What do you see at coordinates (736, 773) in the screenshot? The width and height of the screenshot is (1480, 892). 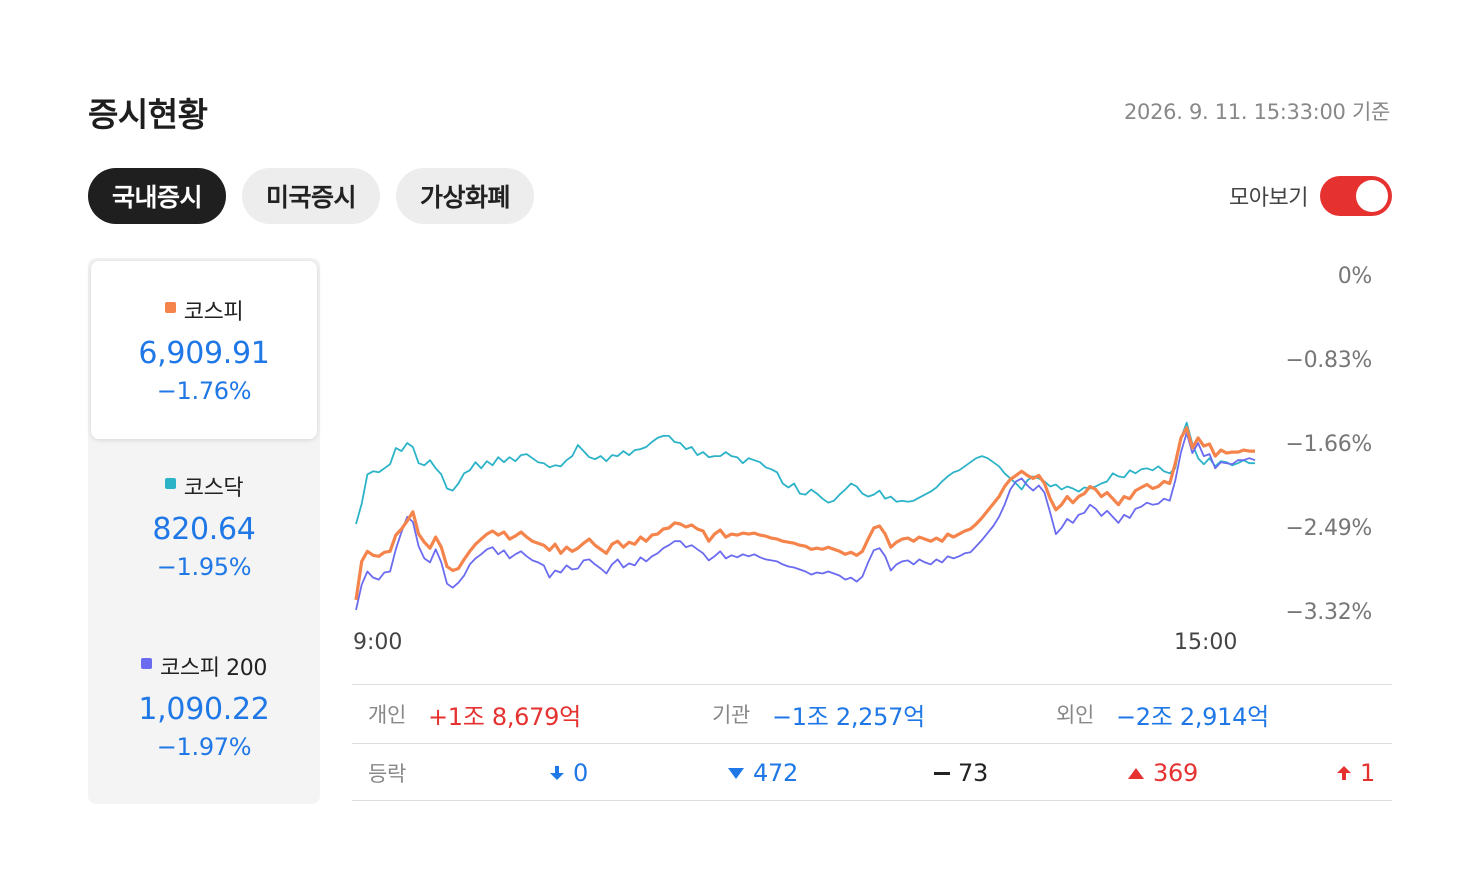 I see `triangle-down-icon` at bounding box center [736, 773].